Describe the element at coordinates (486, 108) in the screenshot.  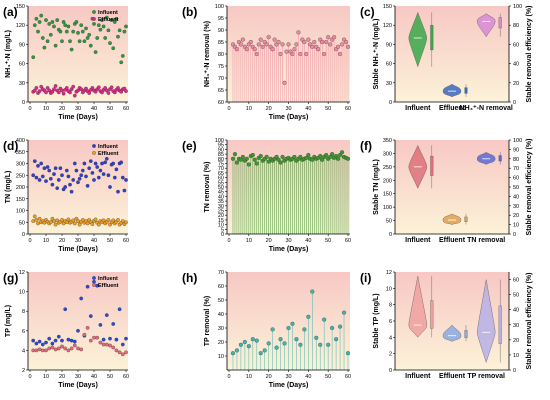
I see `x-category-label: NH₄⁺-N removal` at that location.